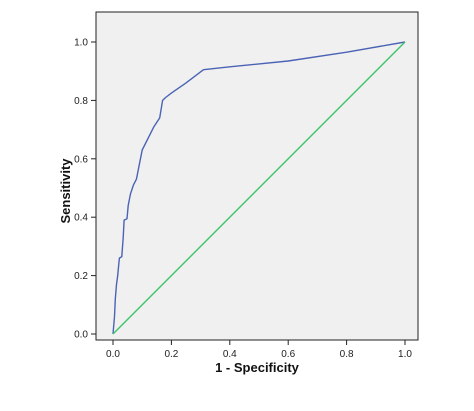 This screenshot has width=474, height=411. I want to click on y-axis: 0.0 0.2 0.4 0.6 0.8 1.0, so click(85, 189).